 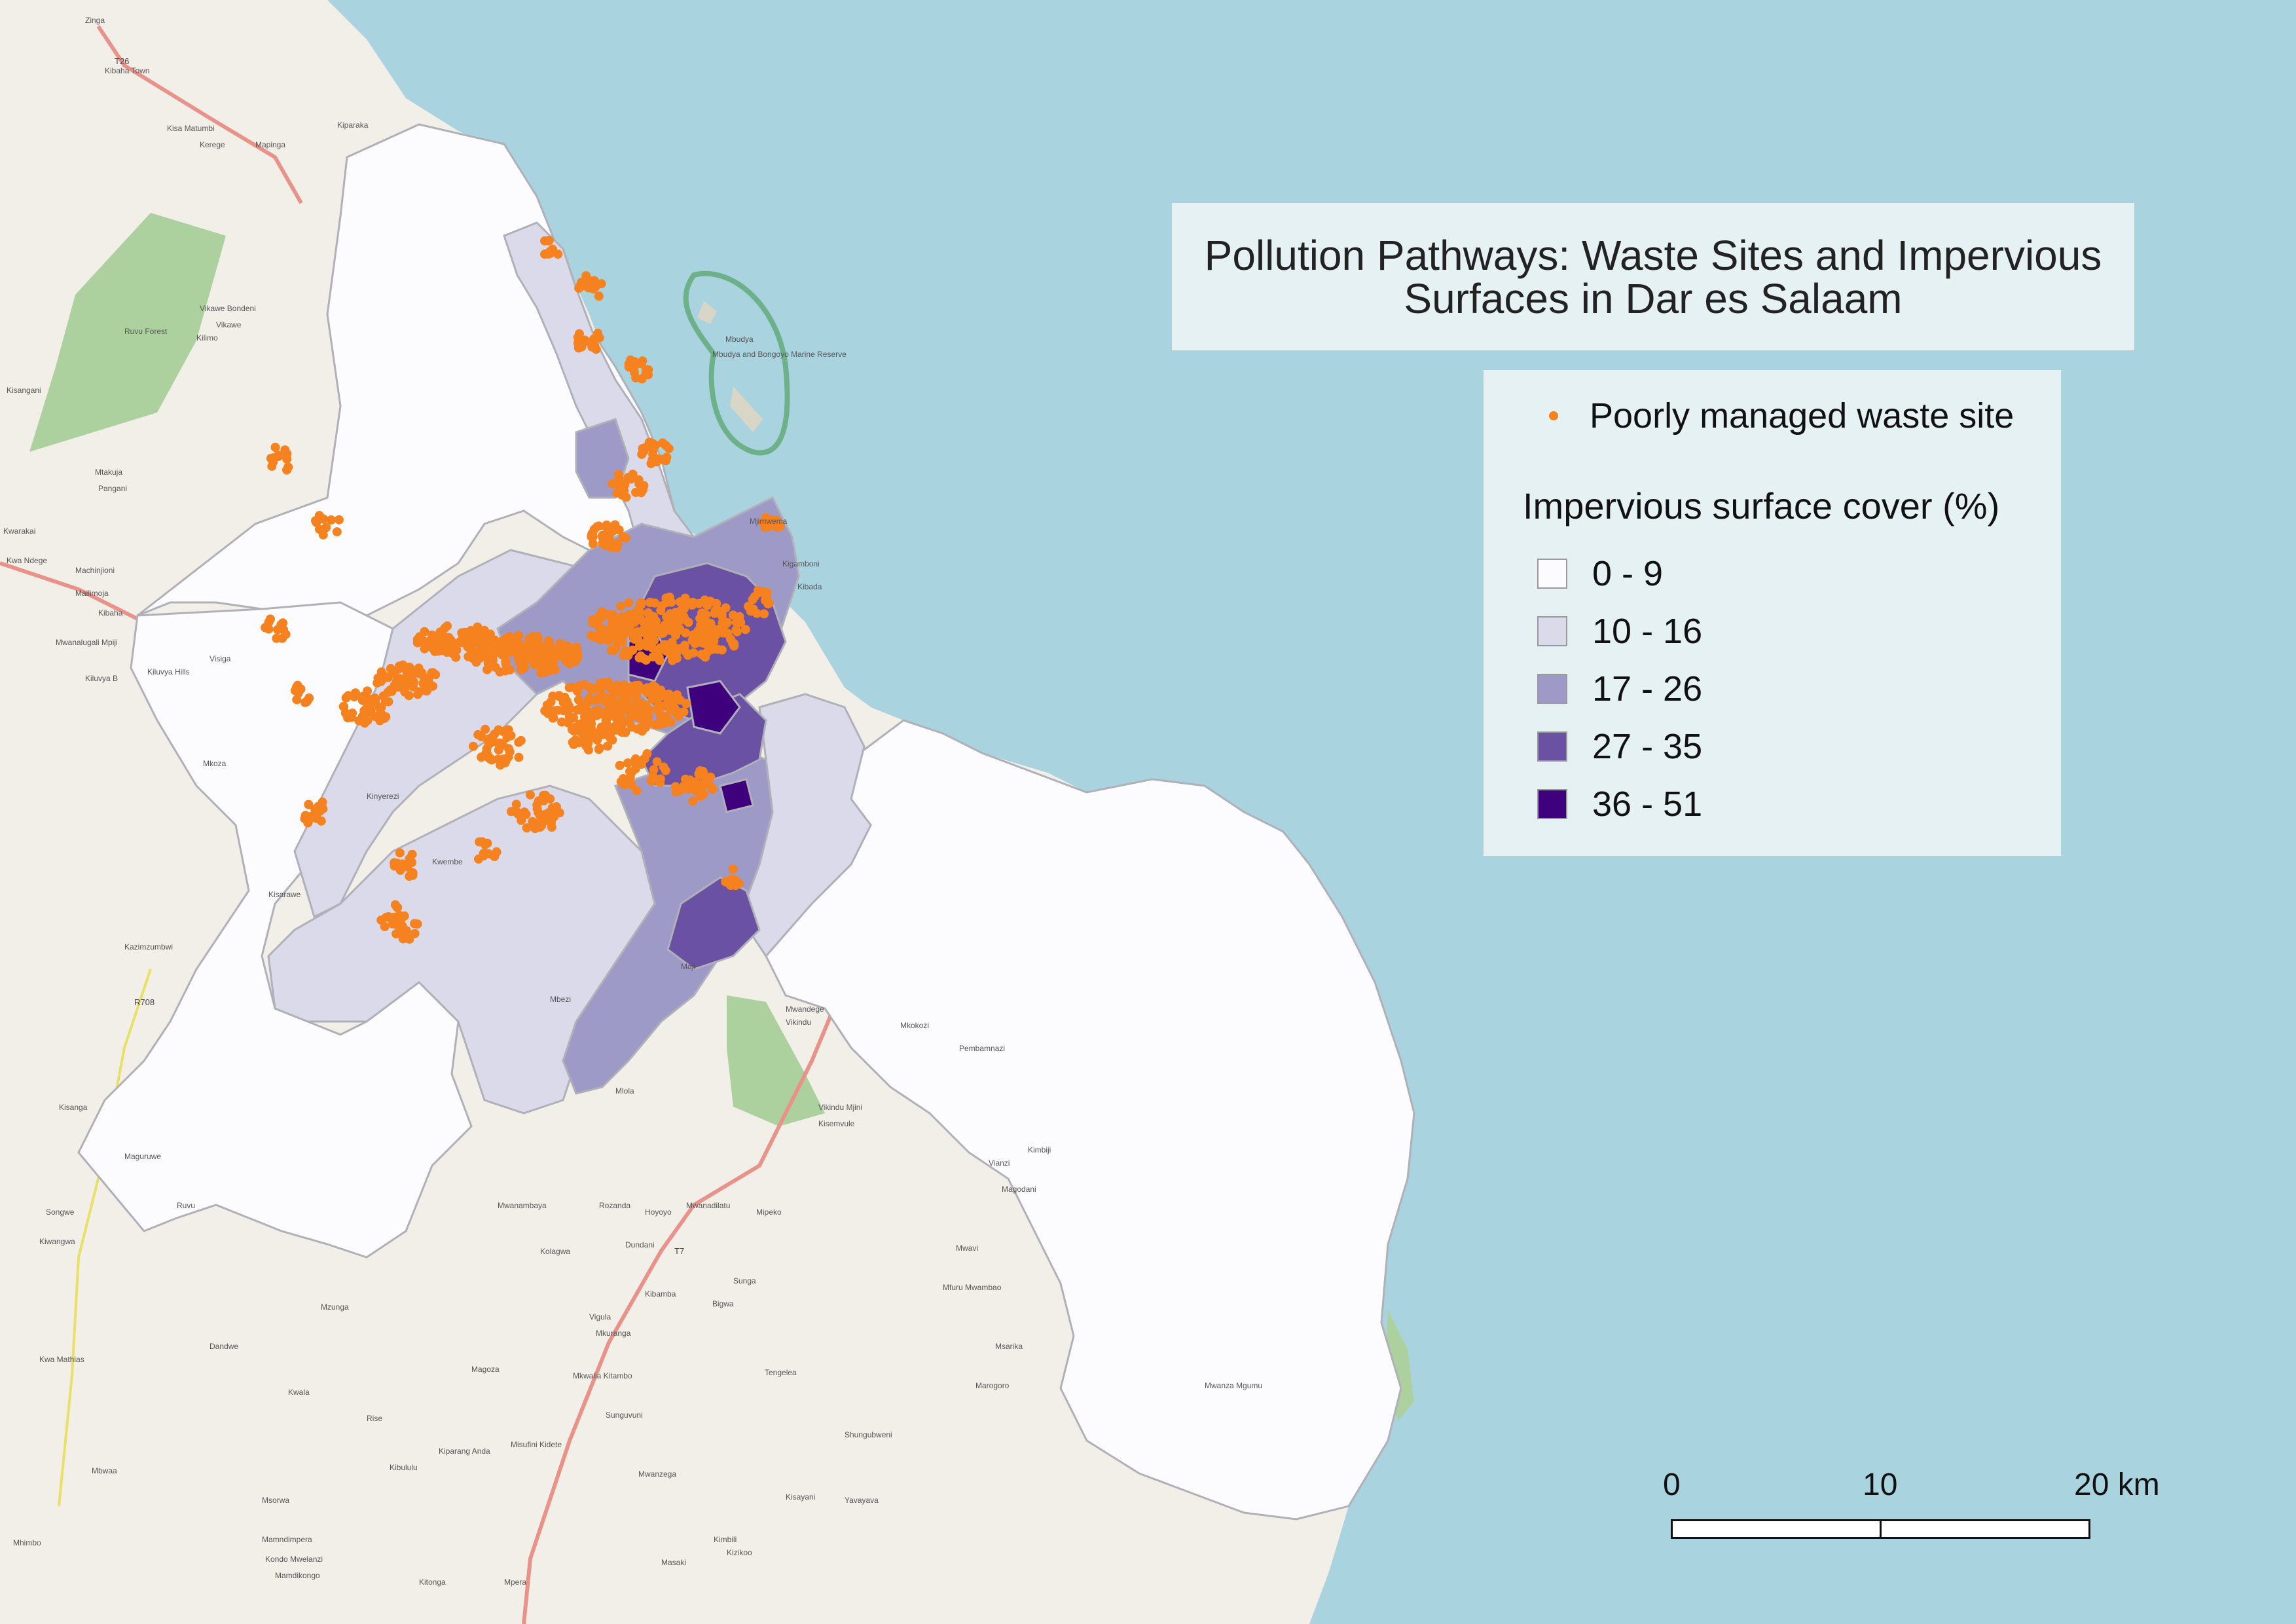 What do you see at coordinates (1233, 1385) in the screenshot?
I see `place-label: Mwanza Mgumu` at bounding box center [1233, 1385].